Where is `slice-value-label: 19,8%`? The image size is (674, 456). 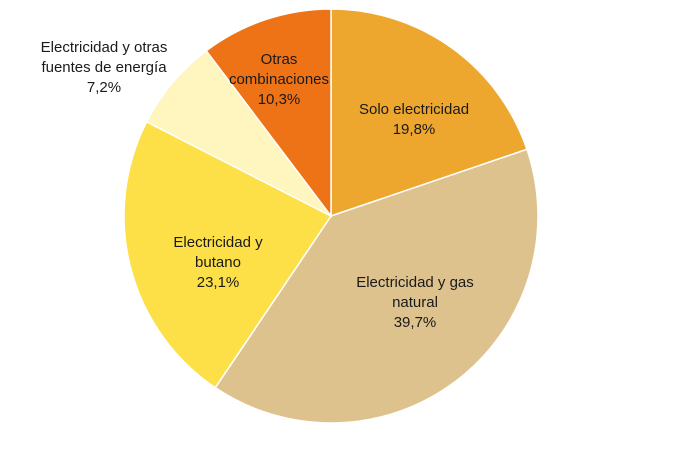
slice-value-label: 19,8% is located at coordinates (414, 129).